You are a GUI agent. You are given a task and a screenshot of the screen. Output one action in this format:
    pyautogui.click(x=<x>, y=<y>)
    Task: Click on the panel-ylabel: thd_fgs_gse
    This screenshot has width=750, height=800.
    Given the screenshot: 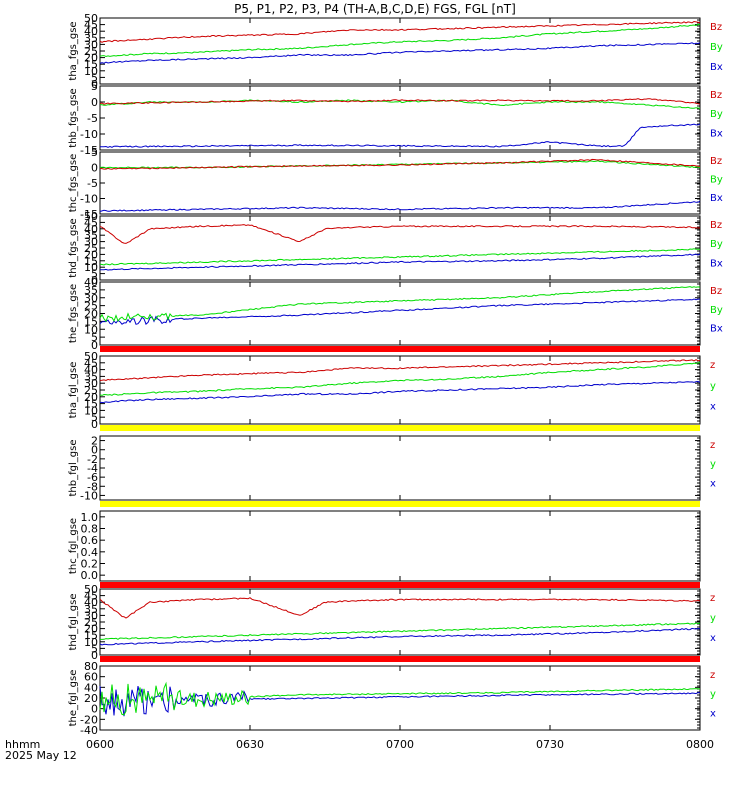 What is the action you would take?
    pyautogui.click(x=73, y=247)
    